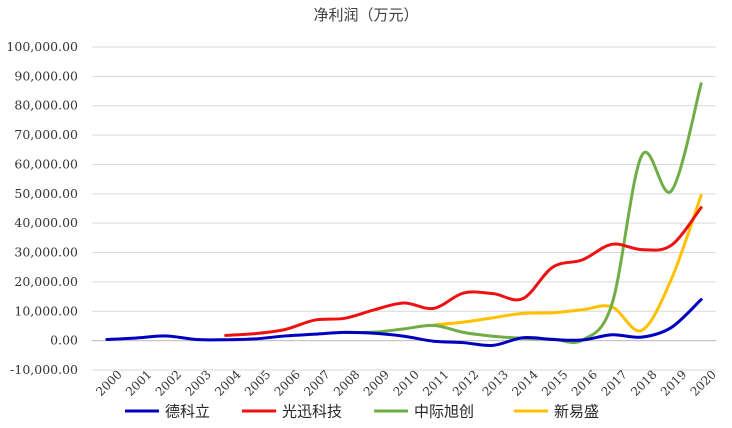  What do you see at coordinates (346, 382) in the screenshot?
I see `x-tick-label: 2008` at bounding box center [346, 382].